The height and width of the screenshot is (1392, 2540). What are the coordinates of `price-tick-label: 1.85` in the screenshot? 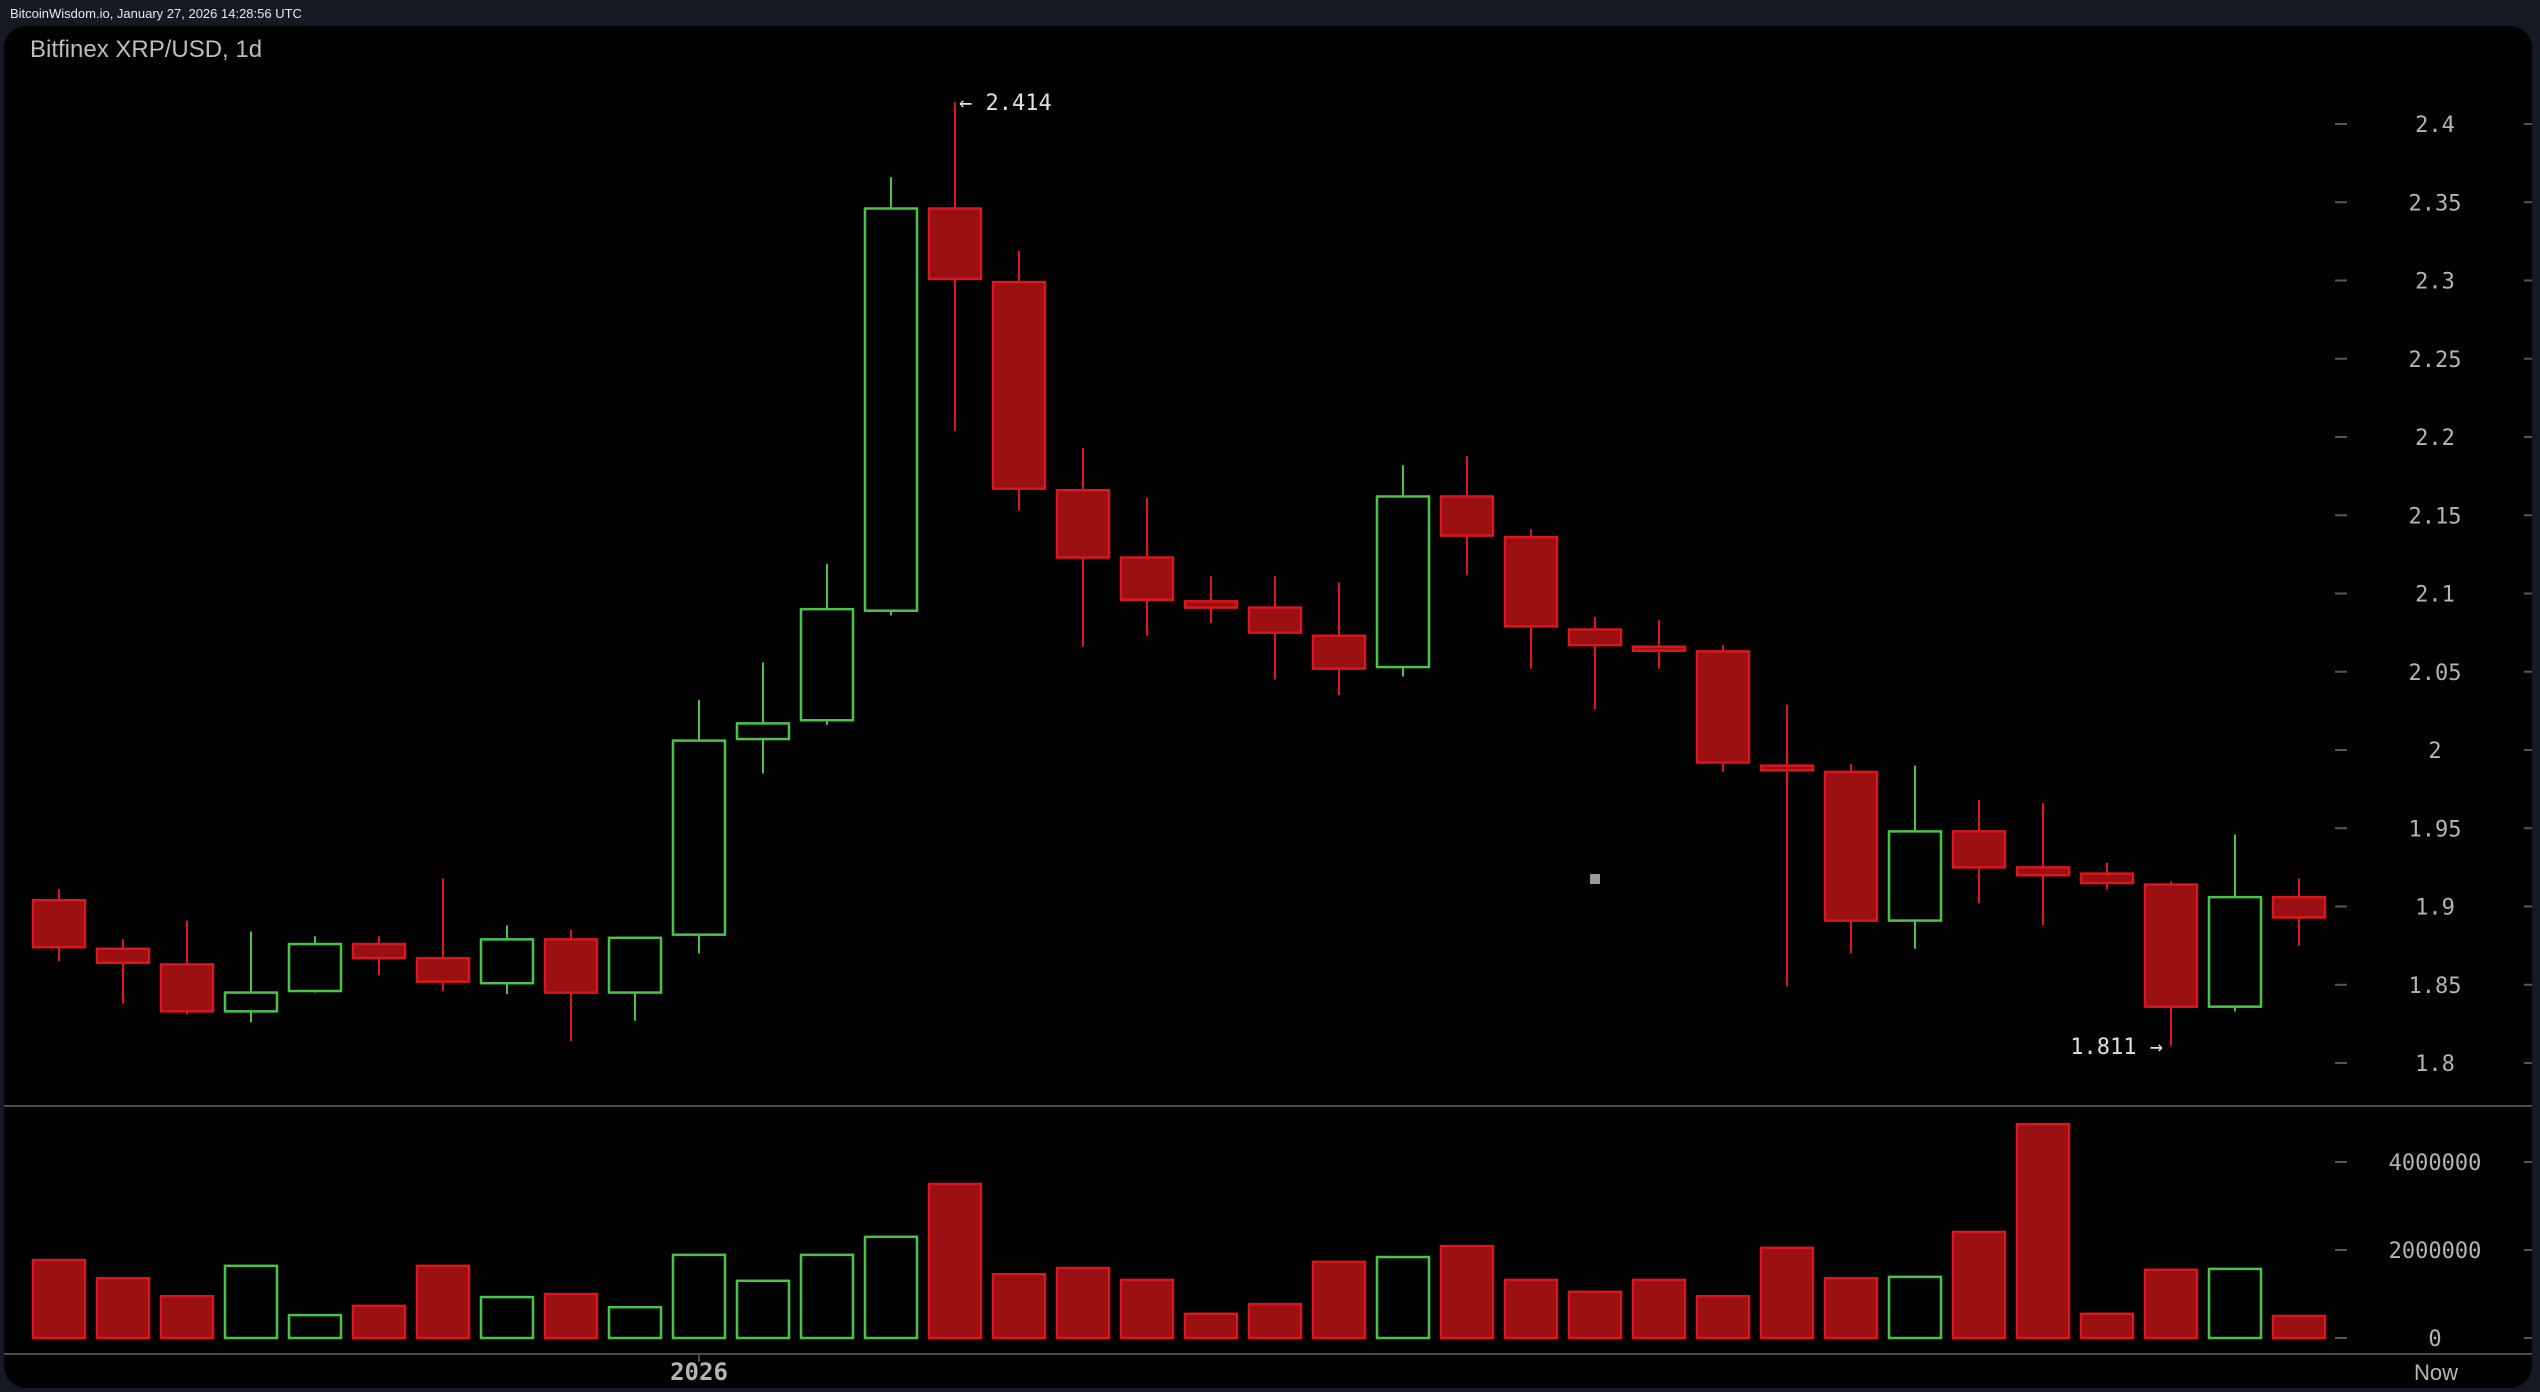 It's located at (2435, 986).